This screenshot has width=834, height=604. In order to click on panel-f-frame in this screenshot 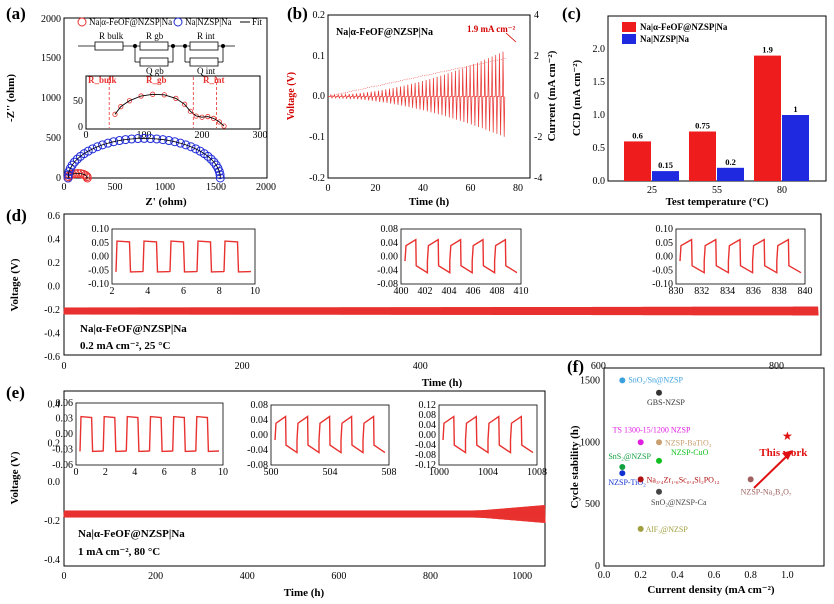, I will do `click(714, 467)`.